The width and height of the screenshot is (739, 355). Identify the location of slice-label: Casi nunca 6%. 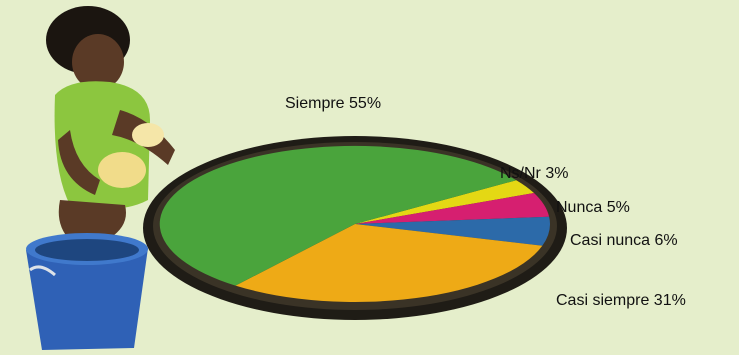
(624, 240).